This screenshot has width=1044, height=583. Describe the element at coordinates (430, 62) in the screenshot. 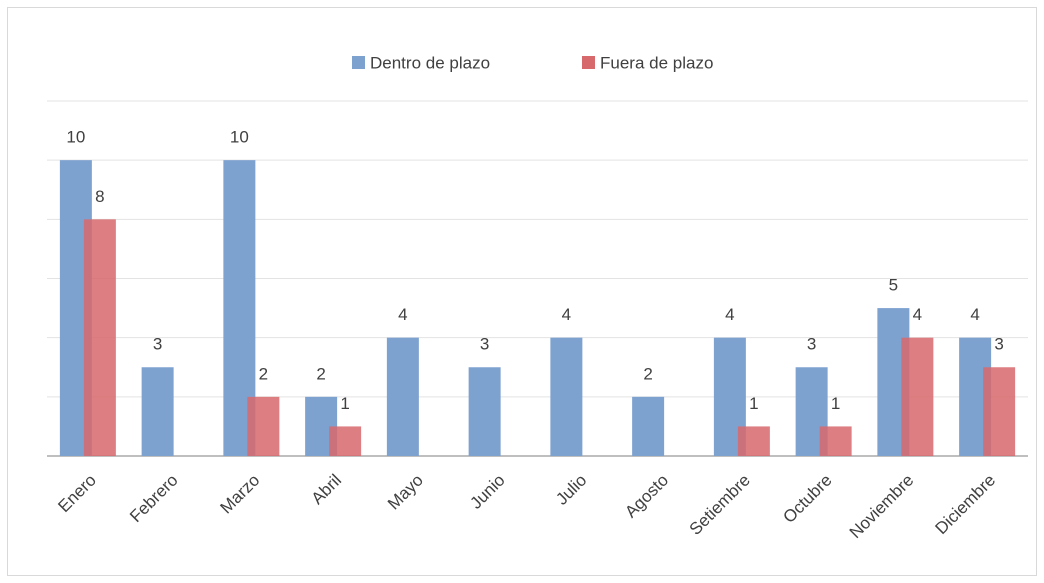

I see `legend-label: Dentro de plazo` at that location.